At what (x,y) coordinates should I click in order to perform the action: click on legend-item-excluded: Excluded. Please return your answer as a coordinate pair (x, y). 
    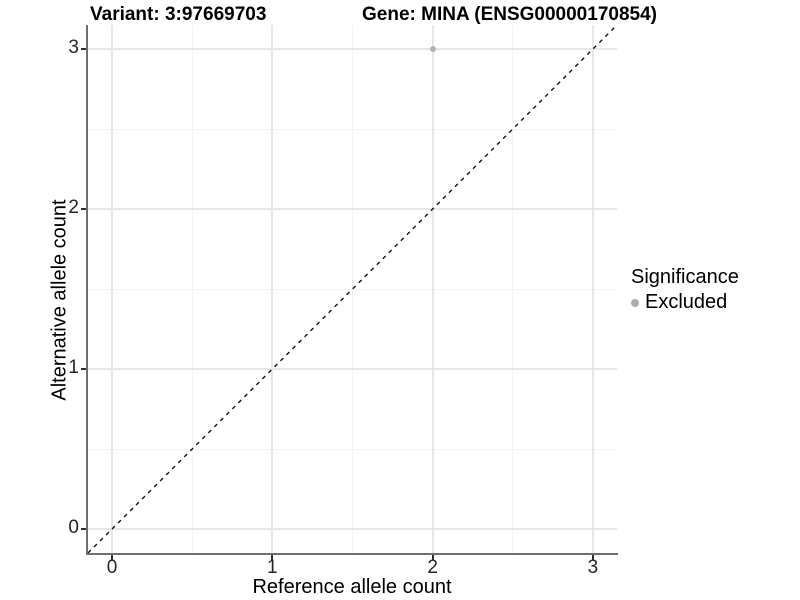
    Looking at the image, I should click on (685, 302).